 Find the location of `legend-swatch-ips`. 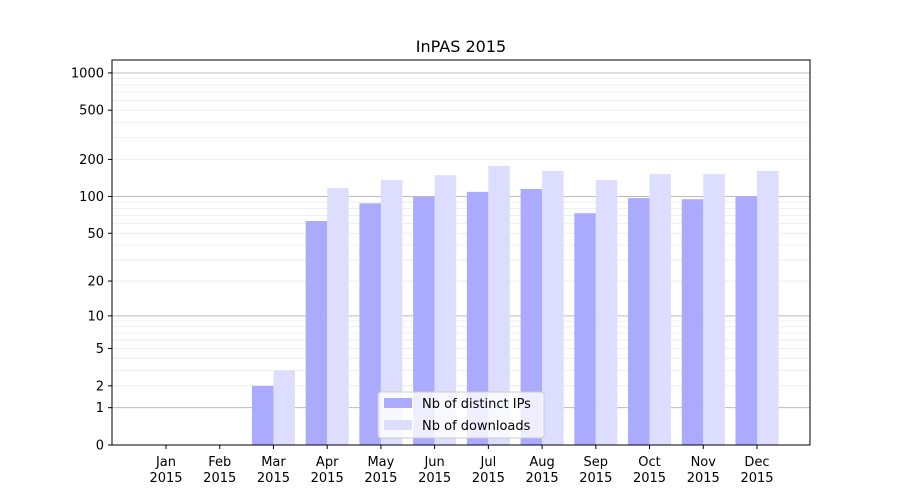

legend-swatch-ips is located at coordinates (398, 403).